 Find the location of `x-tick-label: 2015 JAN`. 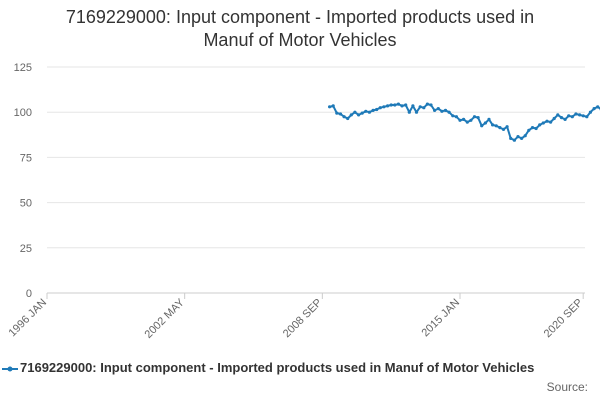

x-tick-label: 2015 JAN is located at coordinates (440, 318).